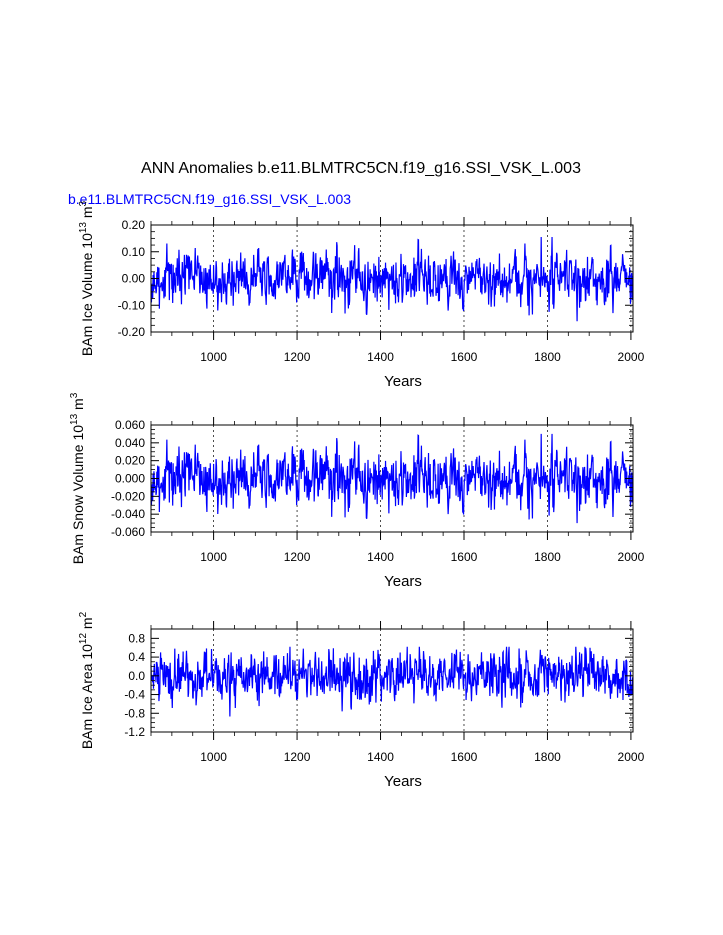  What do you see at coordinates (134, 225) in the screenshot?
I see `y-tick-label: 0.20` at bounding box center [134, 225].